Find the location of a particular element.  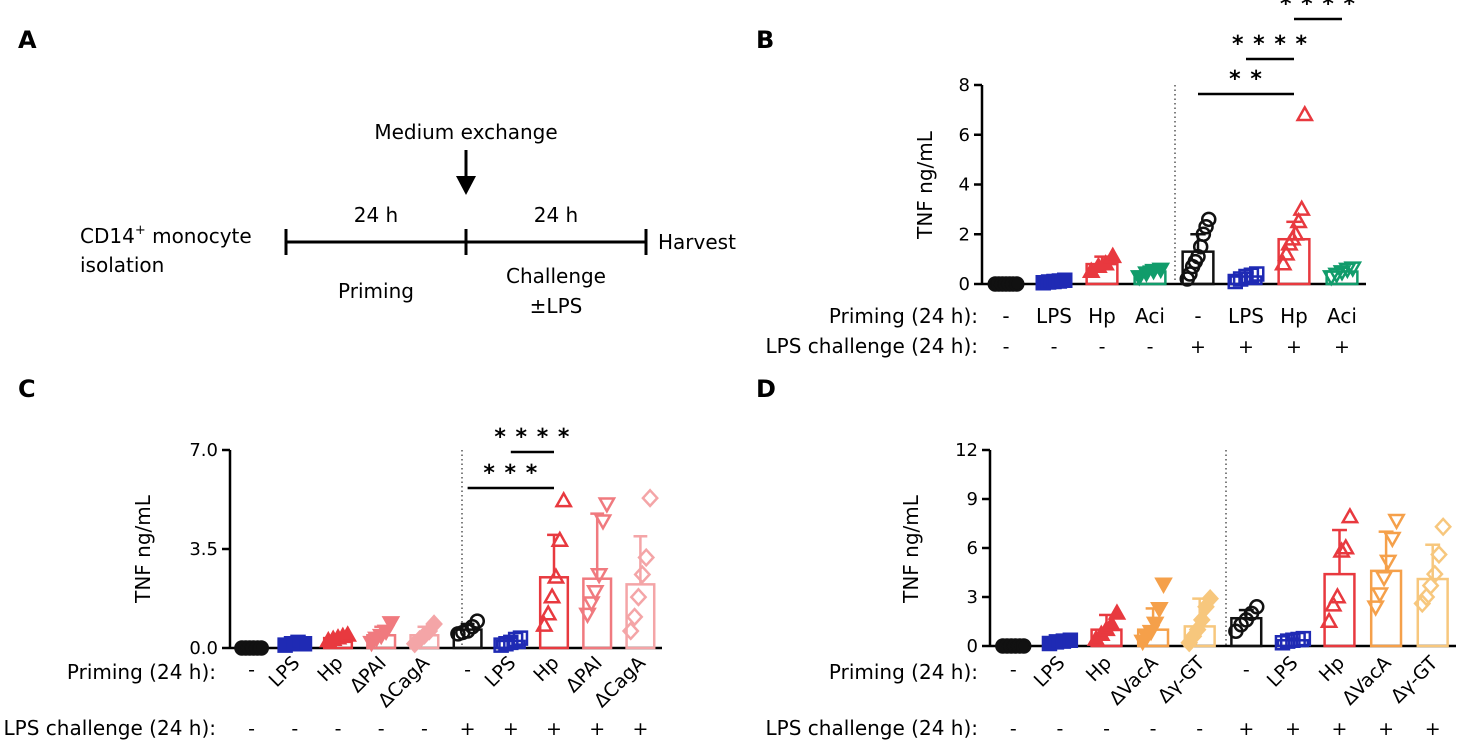

panel-label-c: C is located at coordinates (27, 389).